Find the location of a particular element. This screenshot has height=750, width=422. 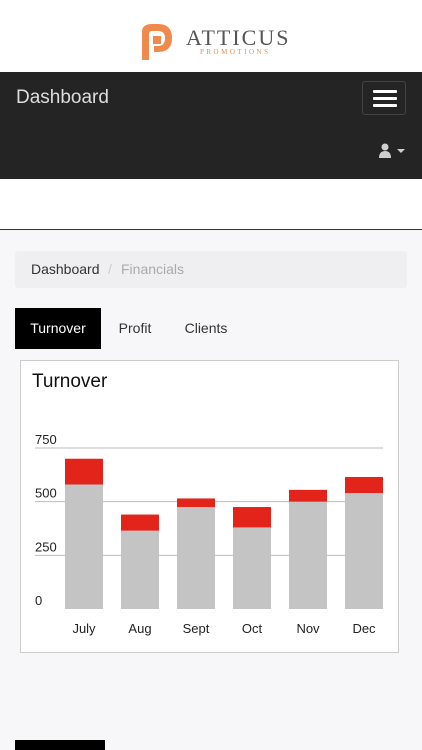

tab-bar: Turnover Profit Clients is located at coordinates (211, 328).